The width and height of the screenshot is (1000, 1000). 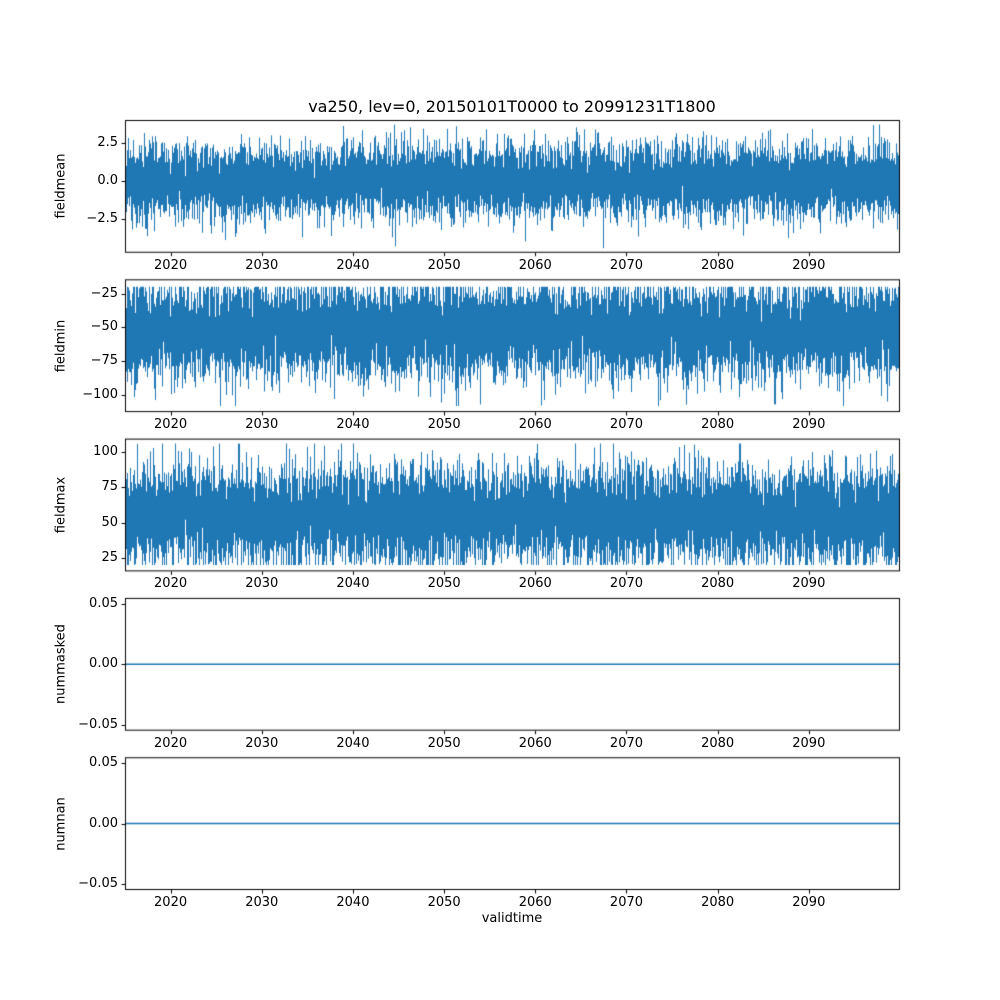 I want to click on x-tick-label-0-7: 2090, so click(x=809, y=265).